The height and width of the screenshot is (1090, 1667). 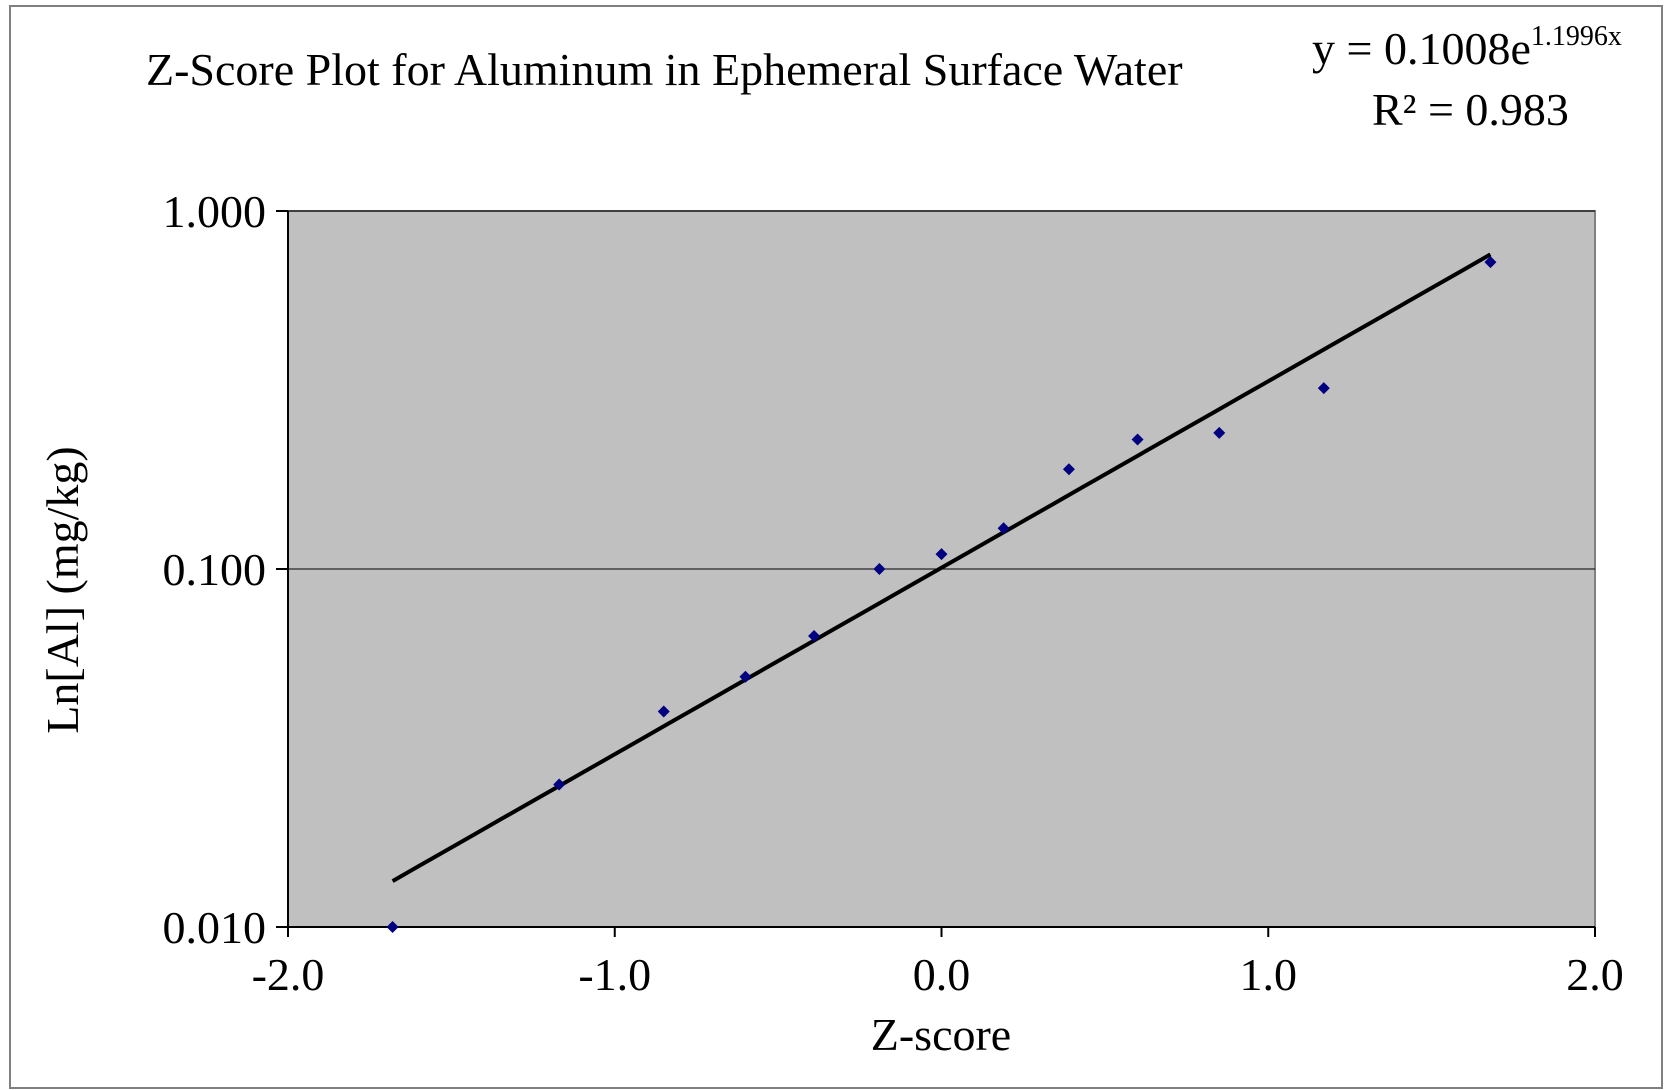 I want to click on y-axis-ticks: 0.010 0.100 1.000, so click(x=225, y=569).